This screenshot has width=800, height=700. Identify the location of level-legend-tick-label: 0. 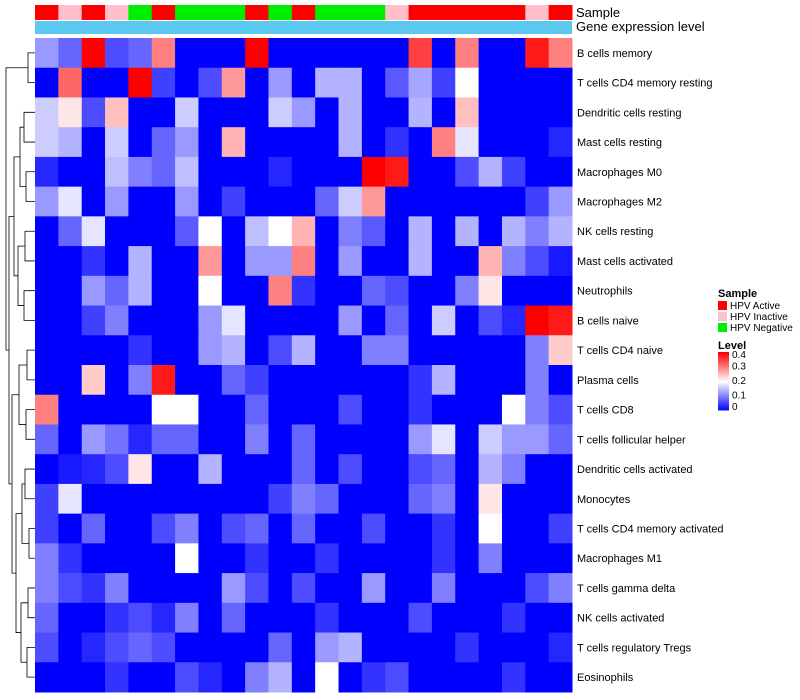
(735, 407).